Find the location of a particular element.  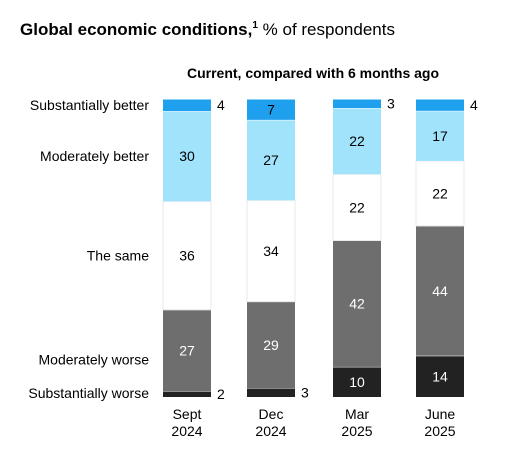

legend-label-5: Substantially better is located at coordinates (89, 105).